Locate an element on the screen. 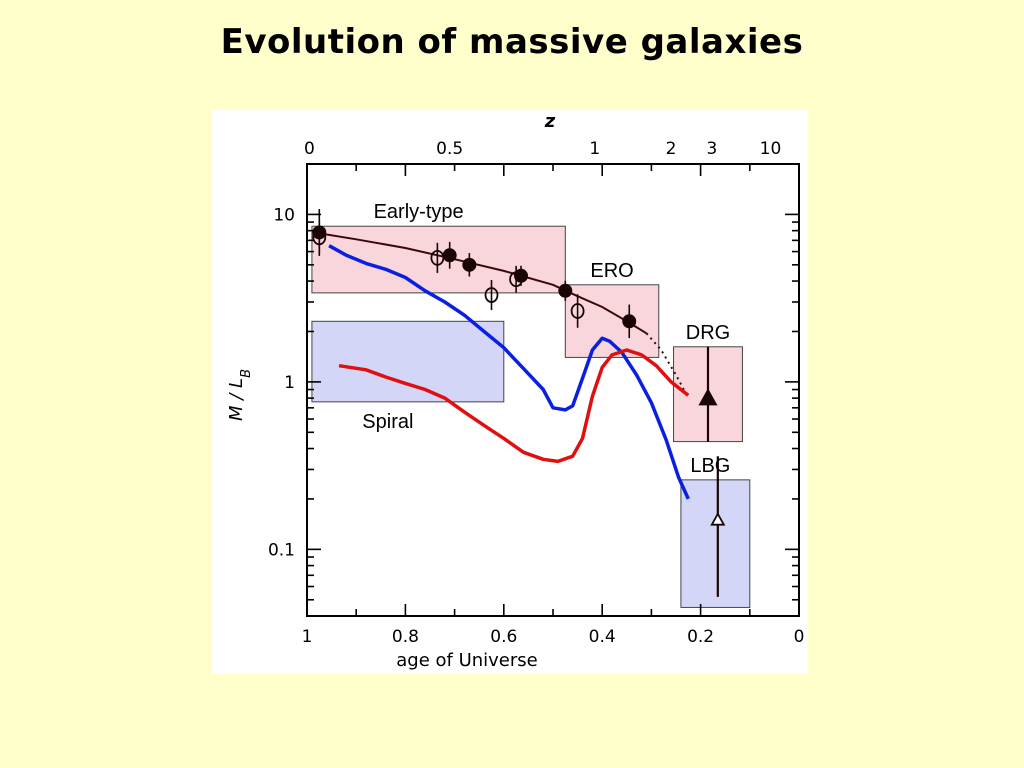 The image size is (1024, 768). x-axis-title: age of Universe is located at coordinates (467, 660).